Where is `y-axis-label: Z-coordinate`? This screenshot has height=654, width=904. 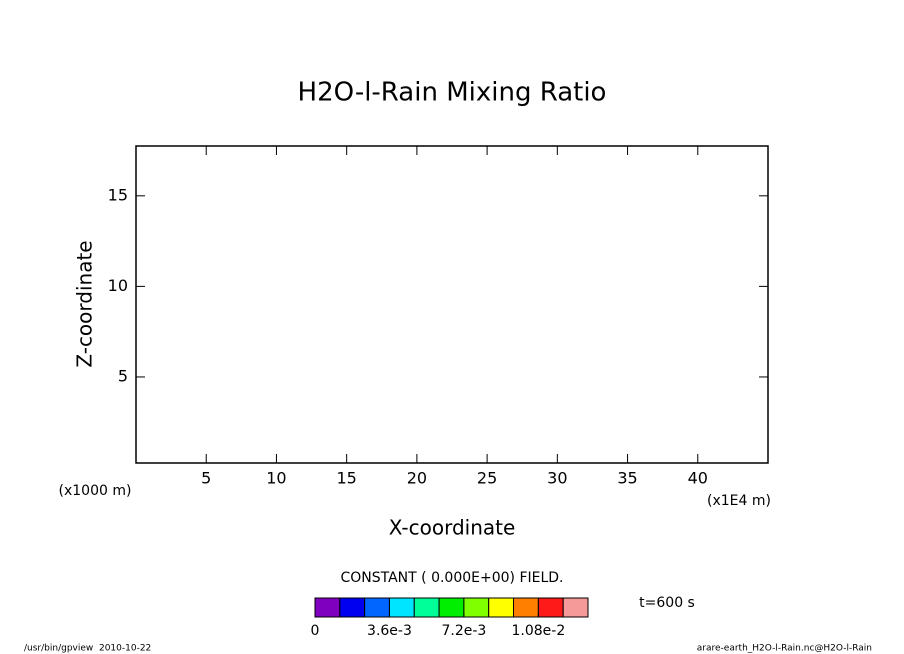
y-axis-label: Z-coordinate is located at coordinates (85, 303).